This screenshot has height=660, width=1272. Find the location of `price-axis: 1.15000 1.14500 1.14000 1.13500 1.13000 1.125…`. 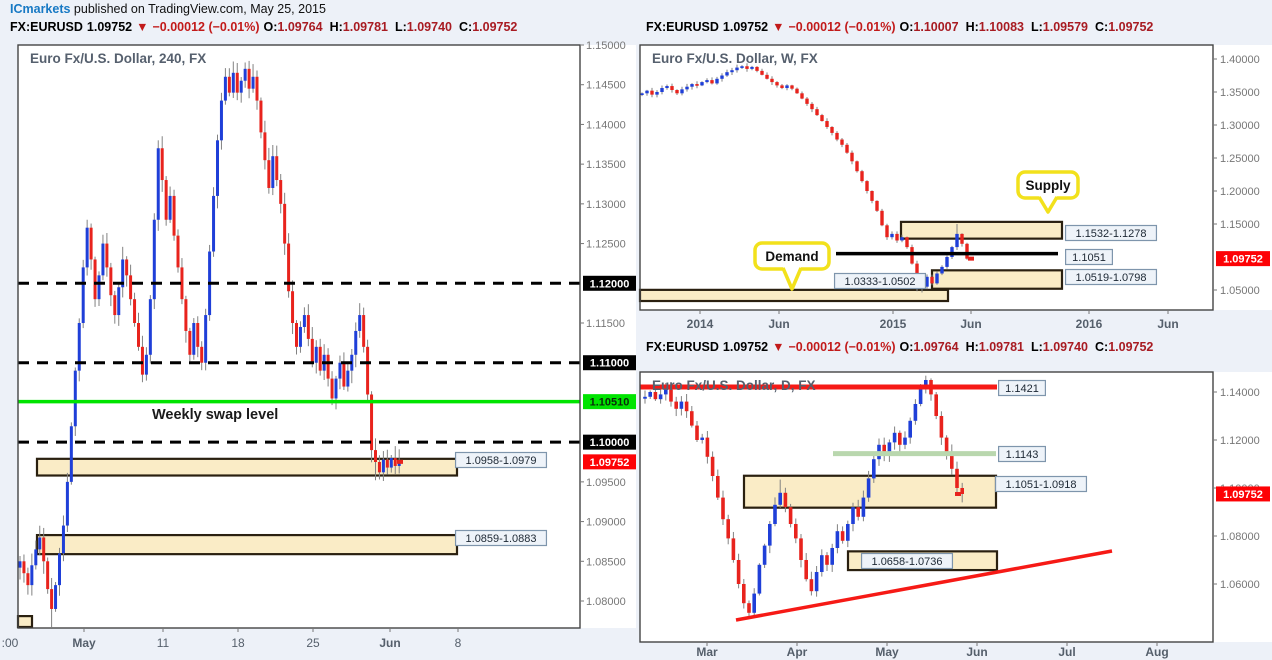

price-axis: 1.15000 1.14500 1.14000 1.13500 1.13000 1.125… is located at coordinates (603, 324).